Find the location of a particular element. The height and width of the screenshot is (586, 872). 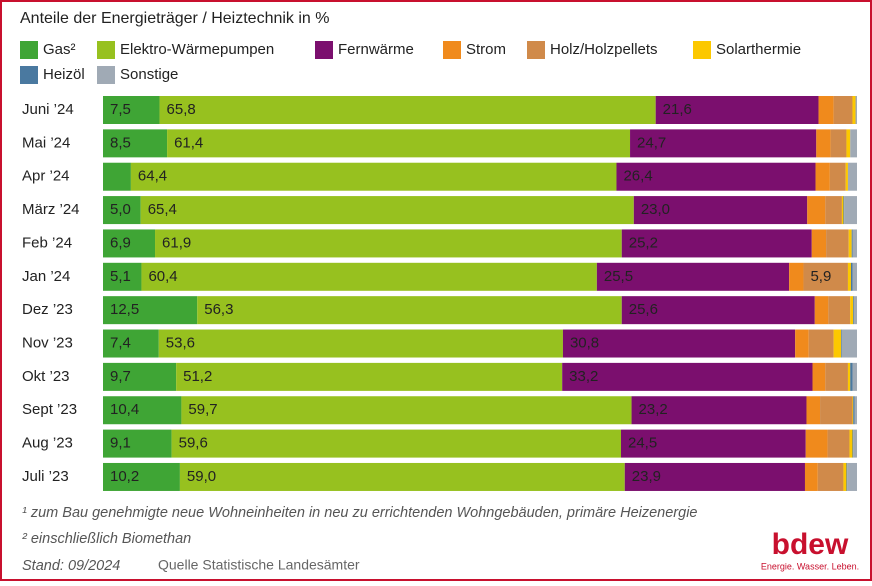

data-label: 53,6 is located at coordinates (180, 342).